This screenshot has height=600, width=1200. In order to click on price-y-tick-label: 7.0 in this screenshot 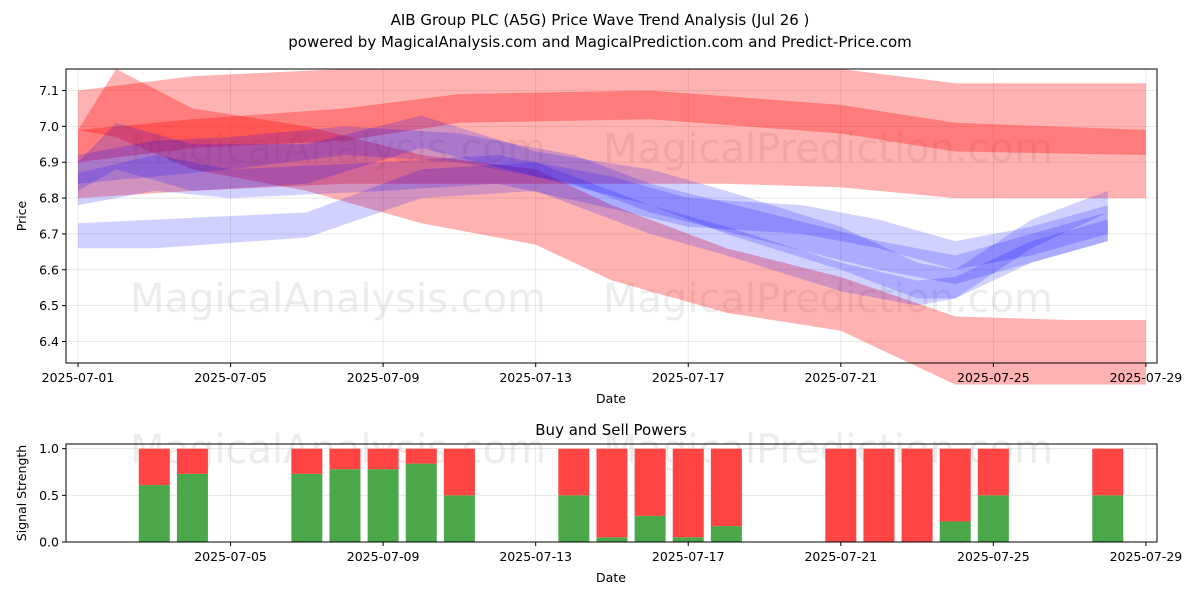, I will do `click(49, 126)`.